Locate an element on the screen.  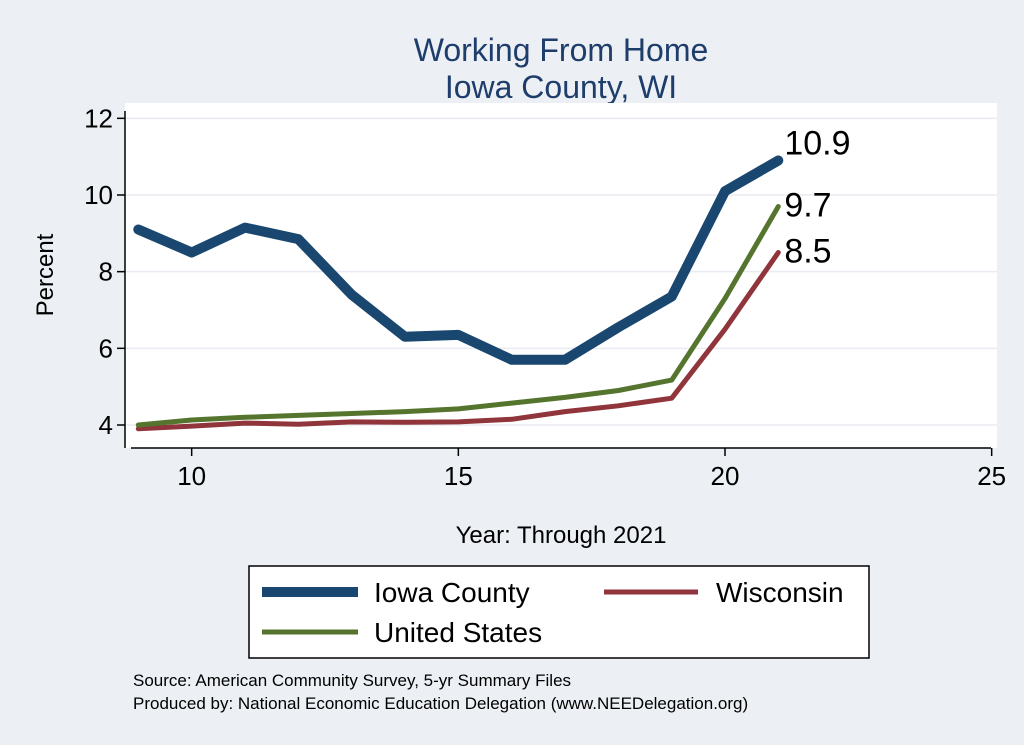
x-tick-label-25: 25 is located at coordinates (991, 476).